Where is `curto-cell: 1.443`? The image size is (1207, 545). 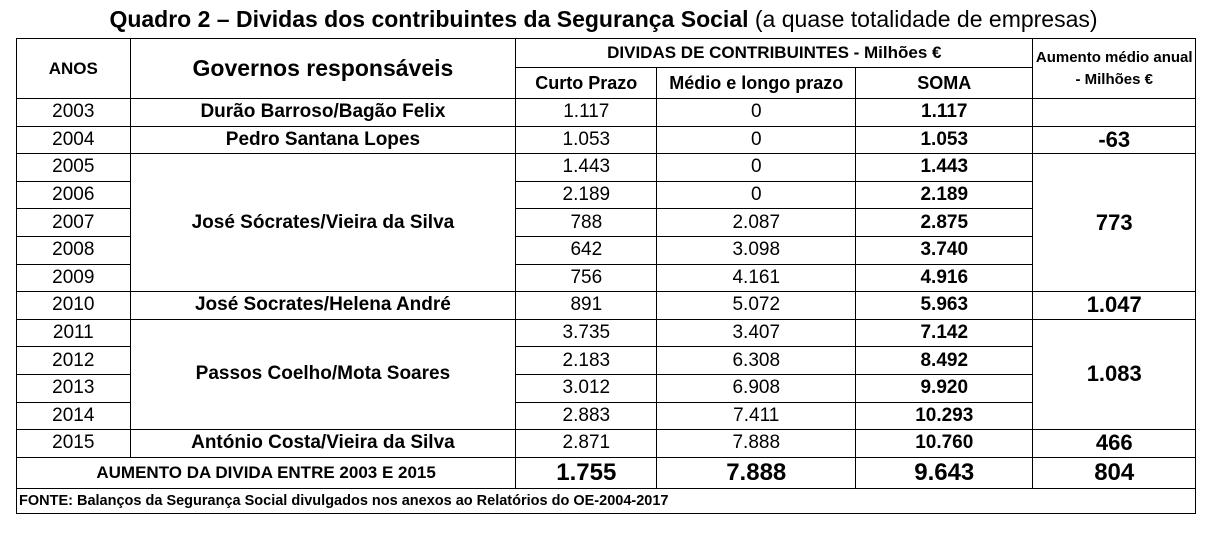
curto-cell: 1.443 is located at coordinates (586, 167).